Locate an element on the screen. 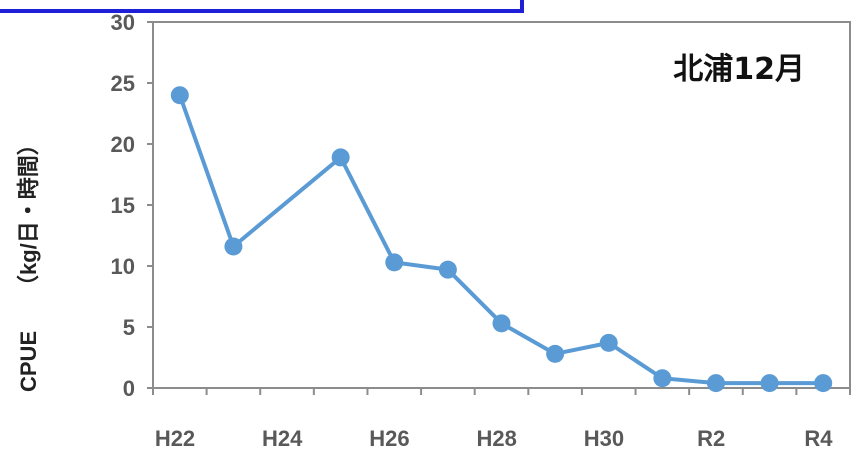  x-tick-label: H30 is located at coordinates (604, 438).